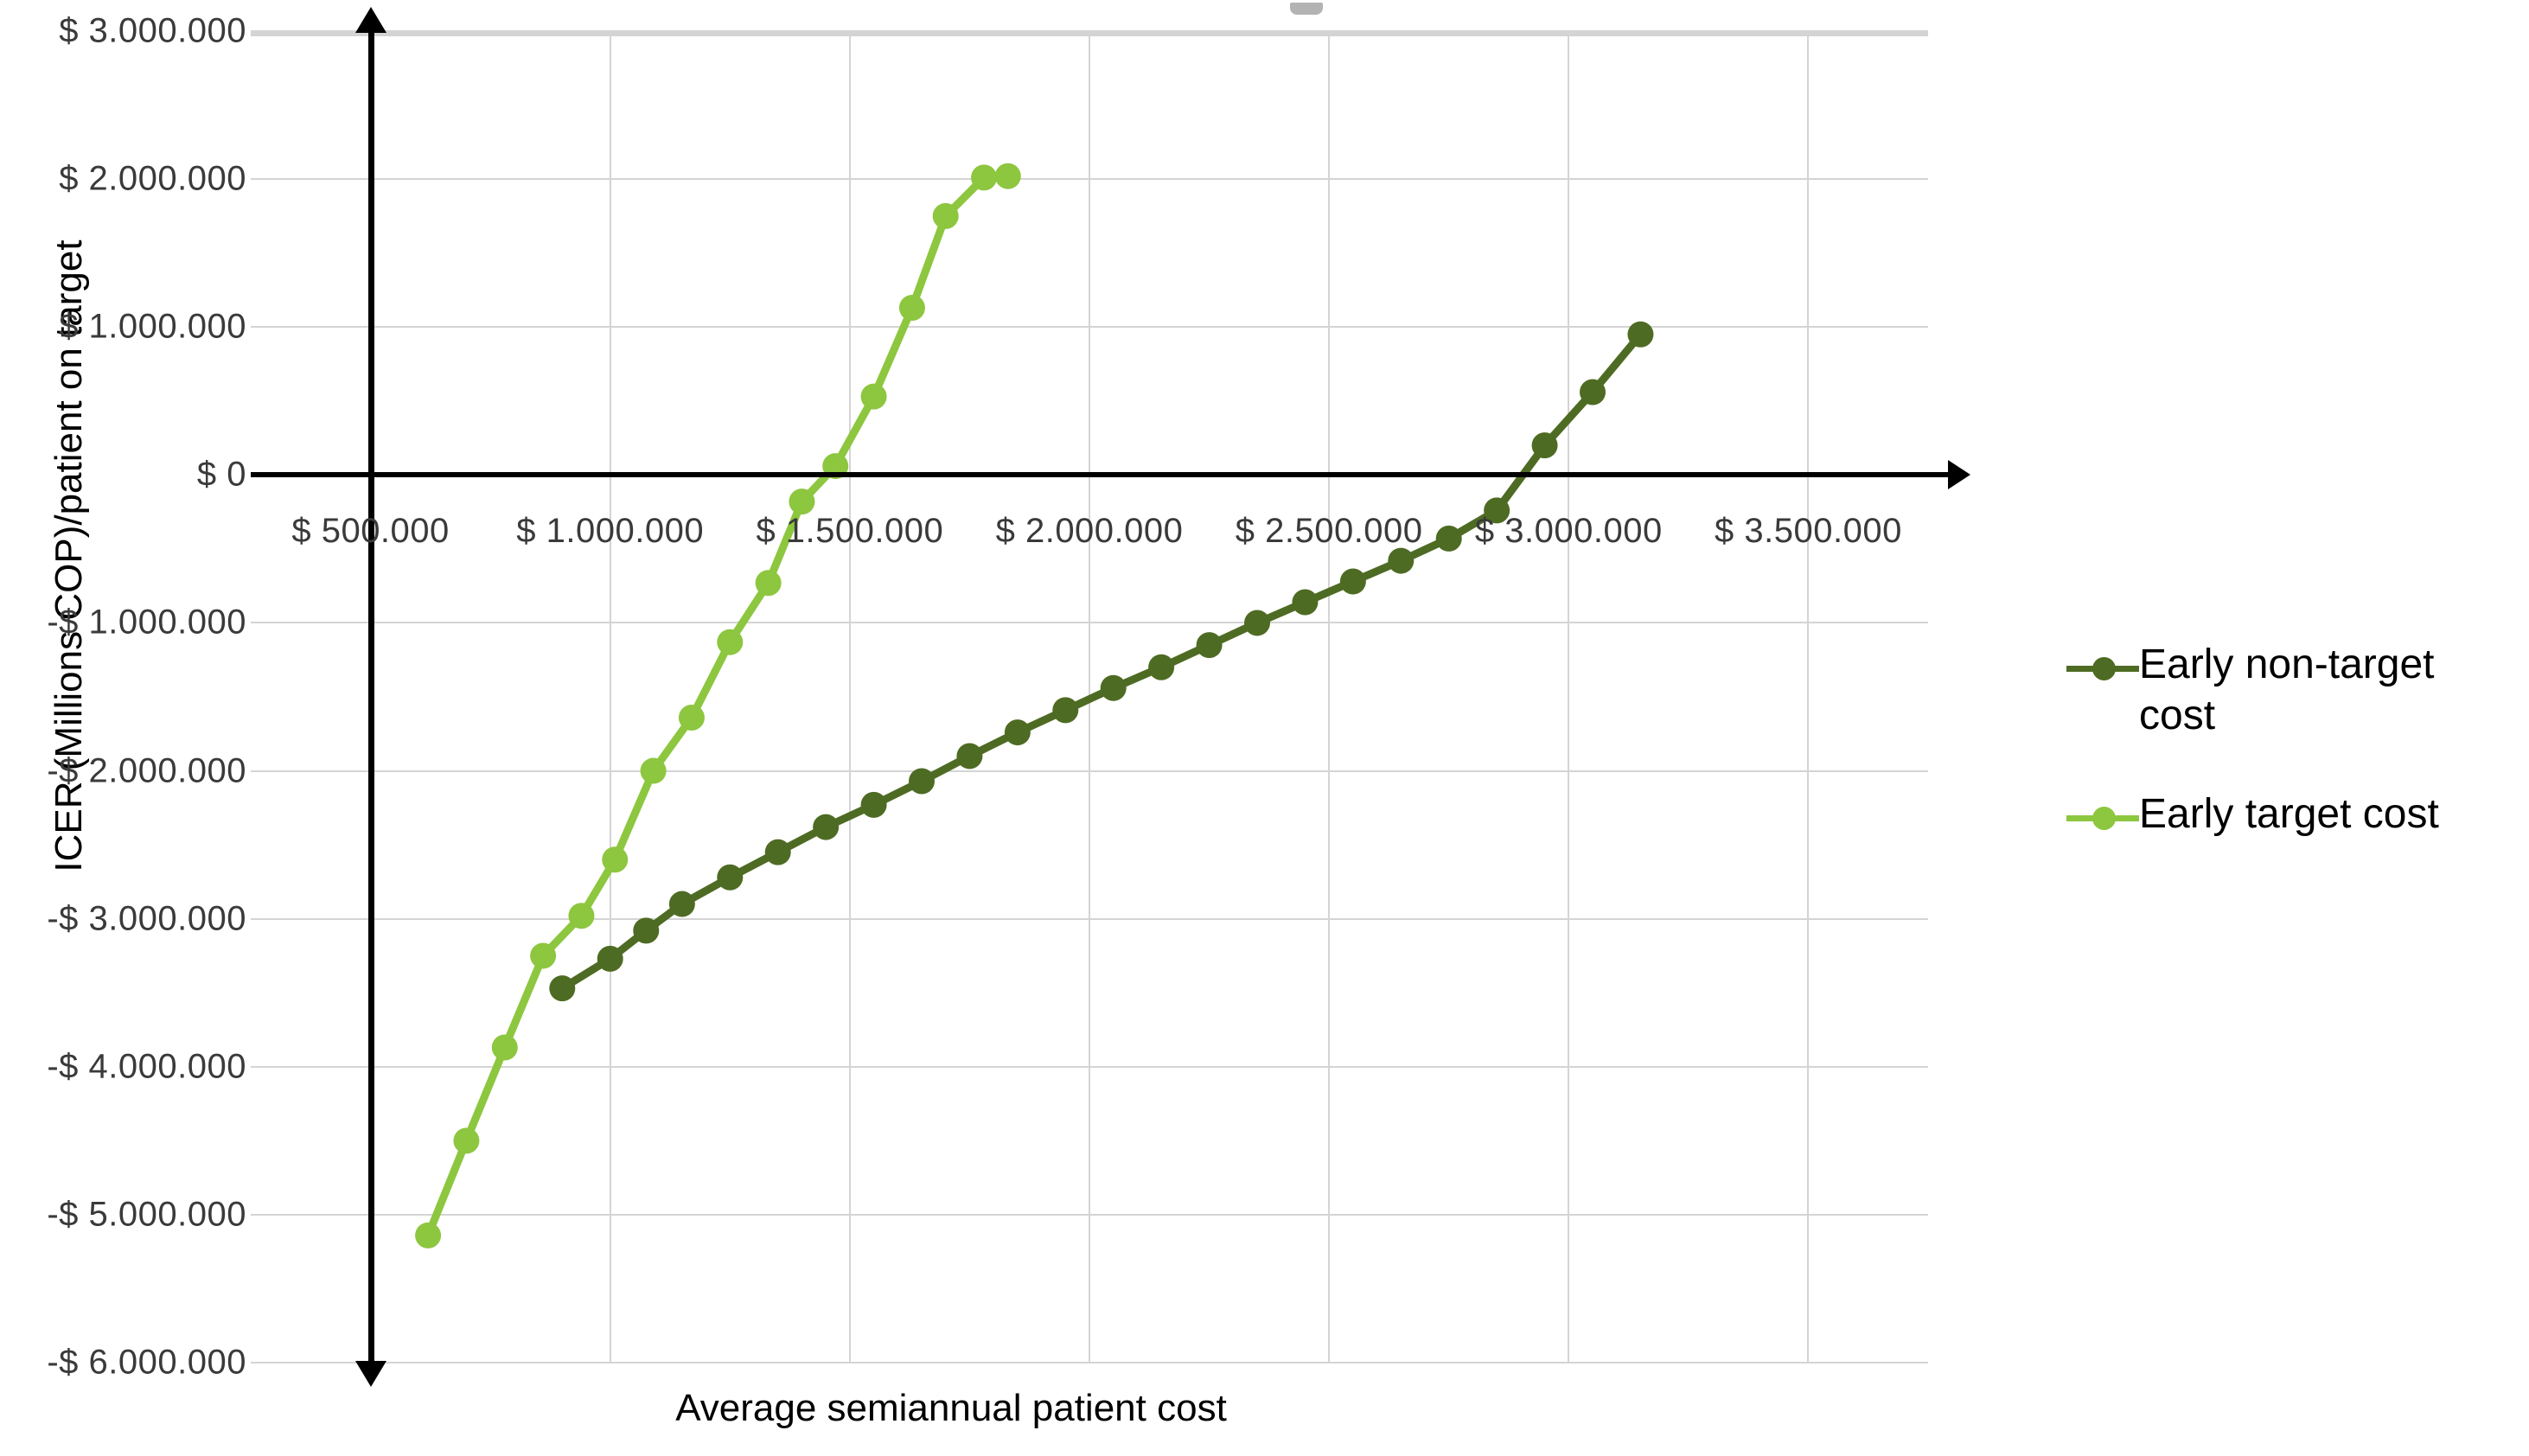 The width and height of the screenshot is (2529, 1456). I want to click on y-tick-label: -$ 3.000.000, so click(146, 919).